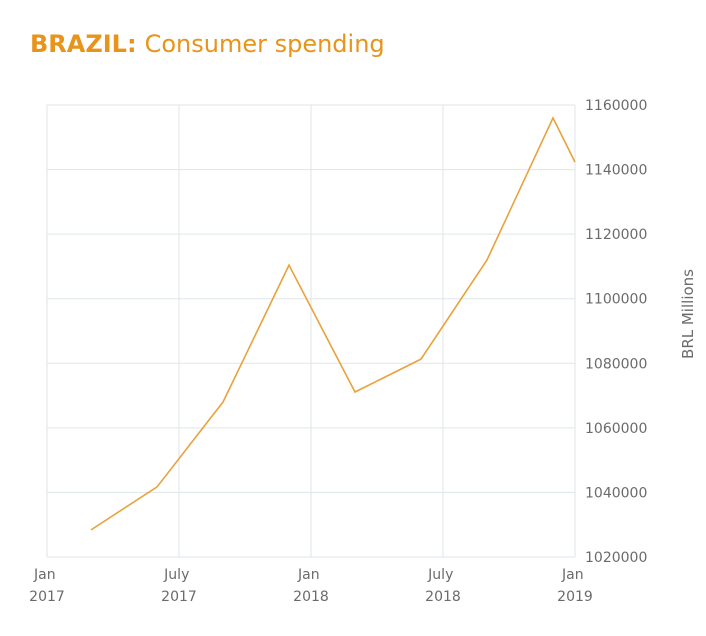  I want to click on x-tick-label: Jan 2019, so click(575, 586).